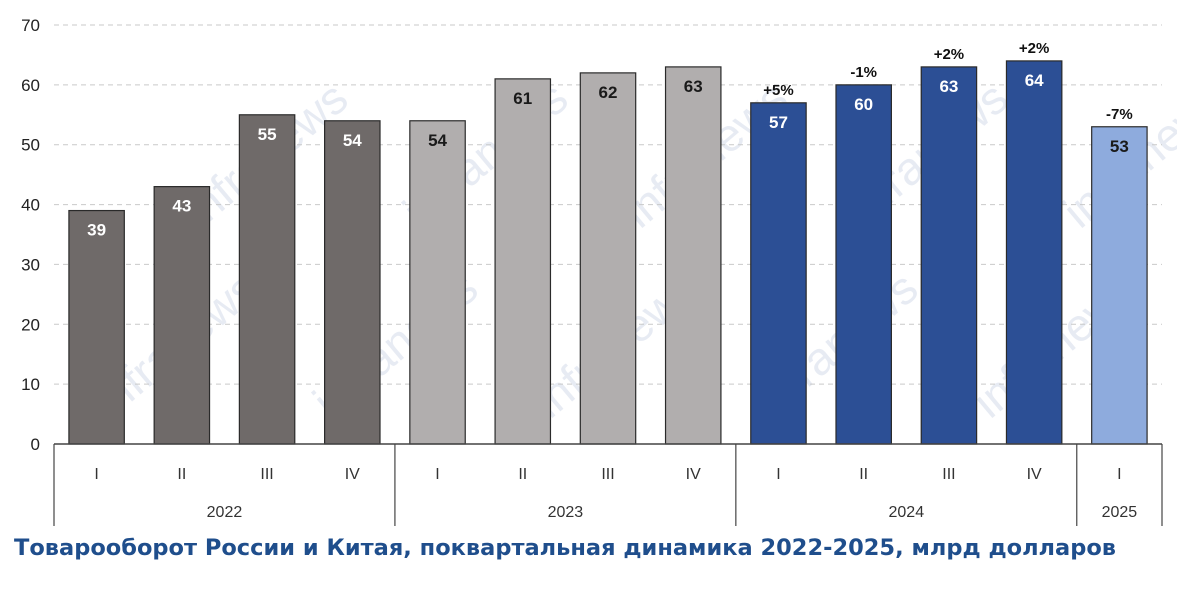 The width and height of the screenshot is (1177, 592). What do you see at coordinates (30, 235) in the screenshot?
I see `y-axis-ticks: 0 10 20 30 40 50 60 70` at bounding box center [30, 235].